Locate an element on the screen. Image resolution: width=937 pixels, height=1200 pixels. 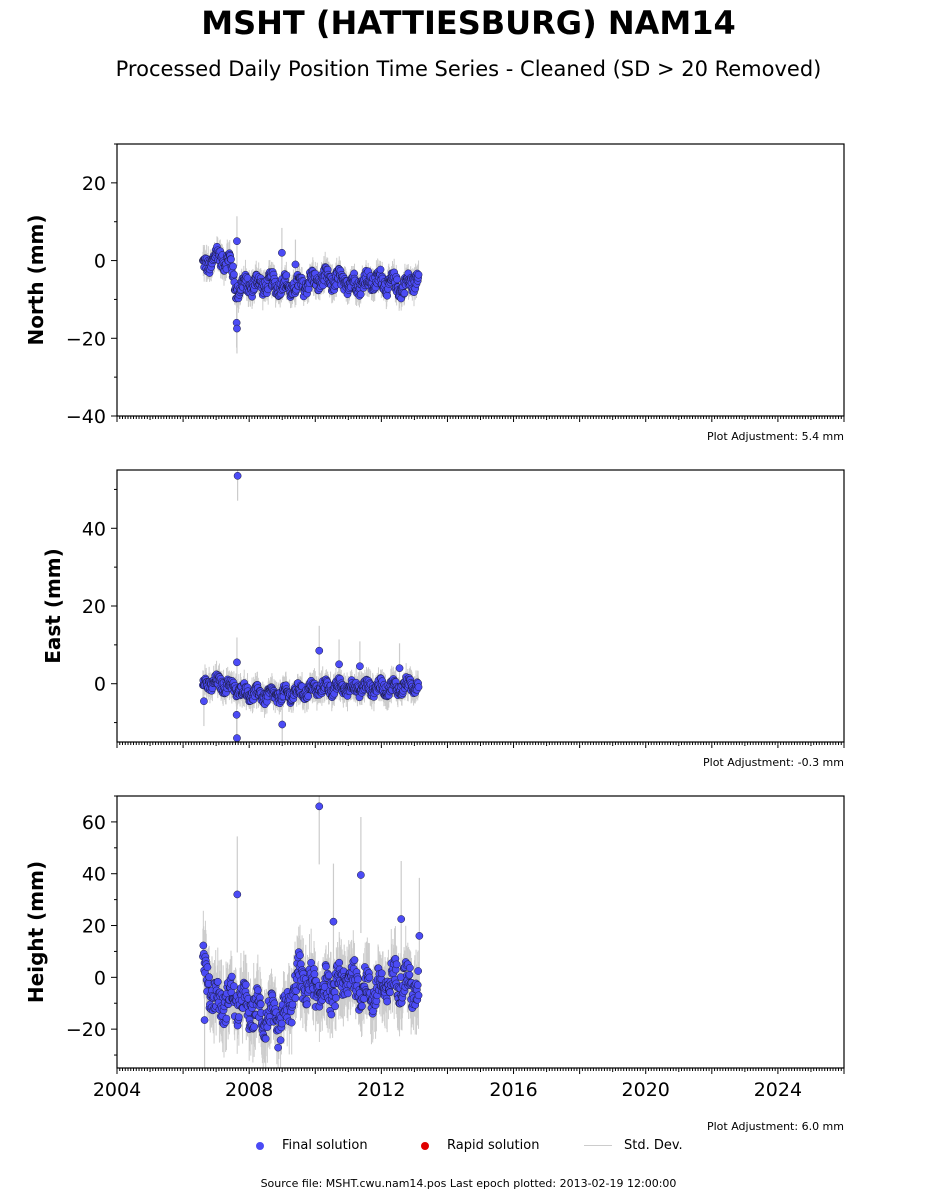
x-tick-label: 2024 is located at coordinates (778, 1090).